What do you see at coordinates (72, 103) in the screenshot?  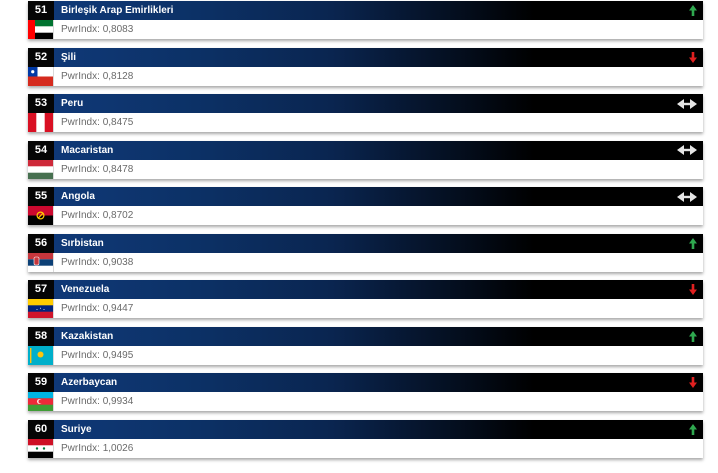 I see `country-name: Peru` at bounding box center [72, 103].